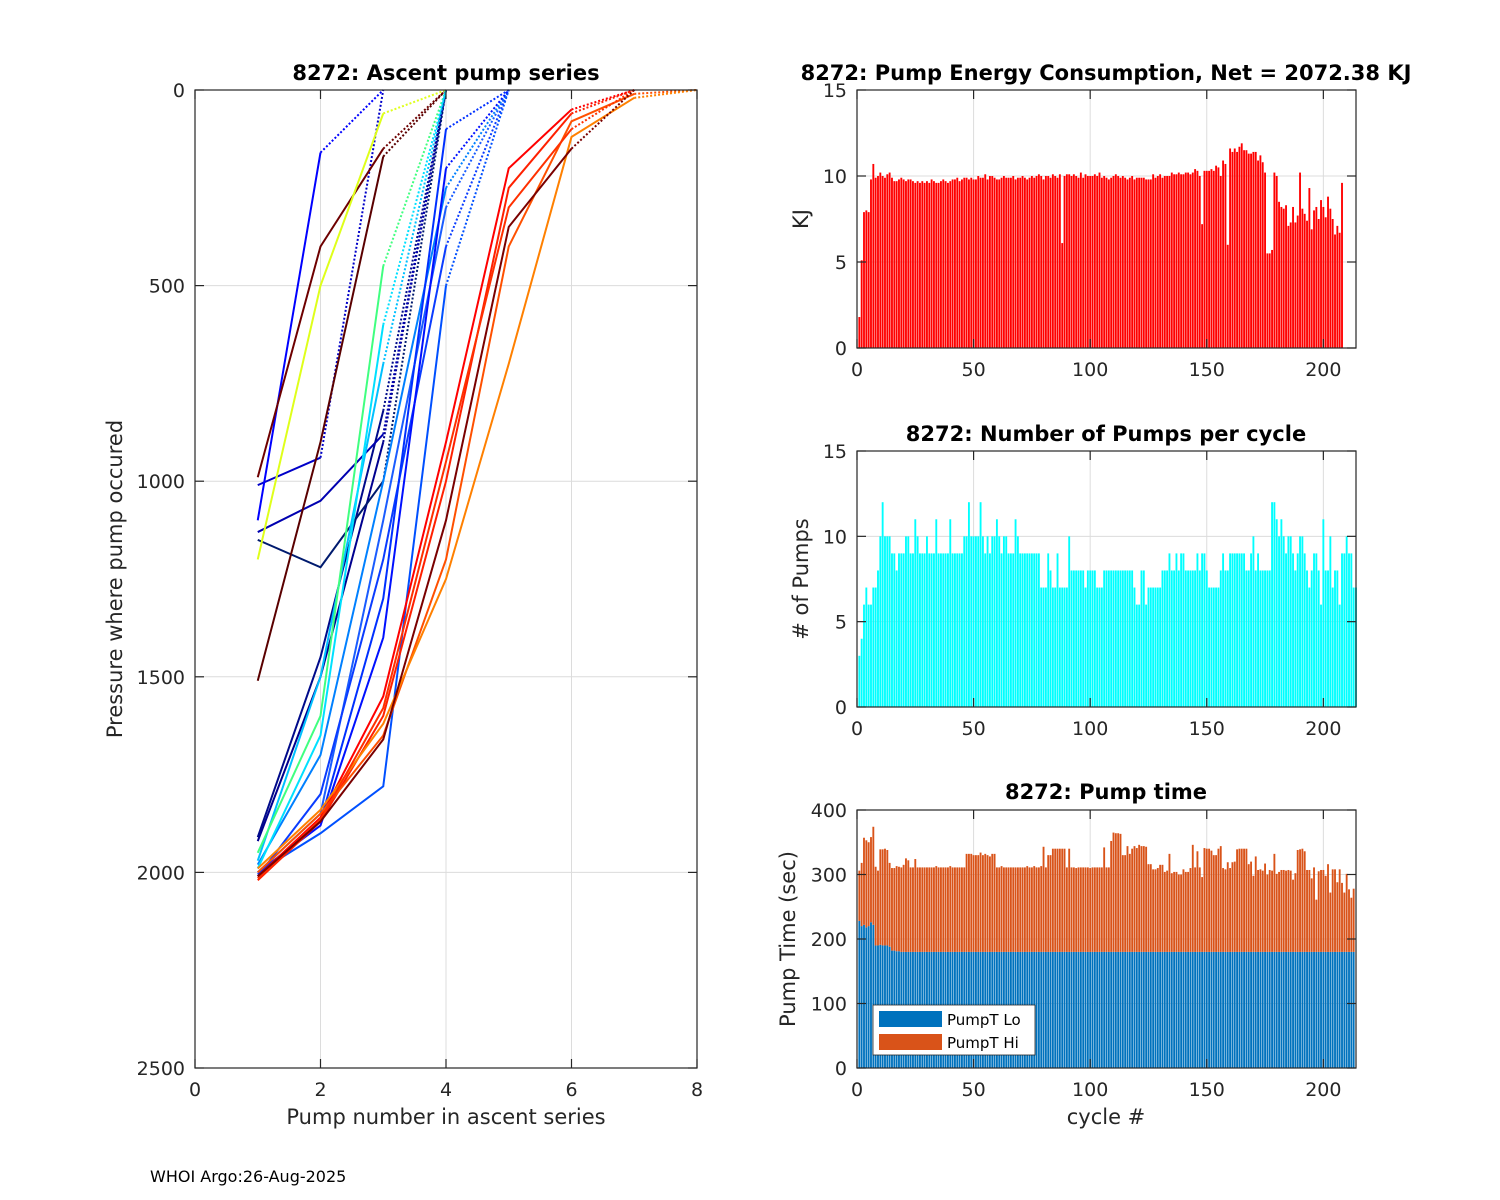 This screenshot has width=1500, height=1200. I want to click on x-tick-label: 6, so click(571, 1090).